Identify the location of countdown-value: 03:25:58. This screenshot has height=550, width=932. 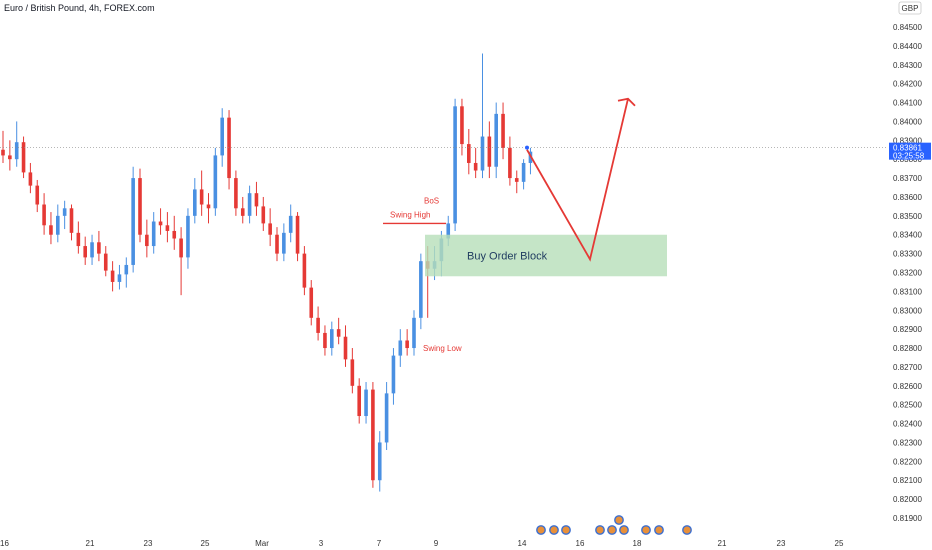
(909, 156).